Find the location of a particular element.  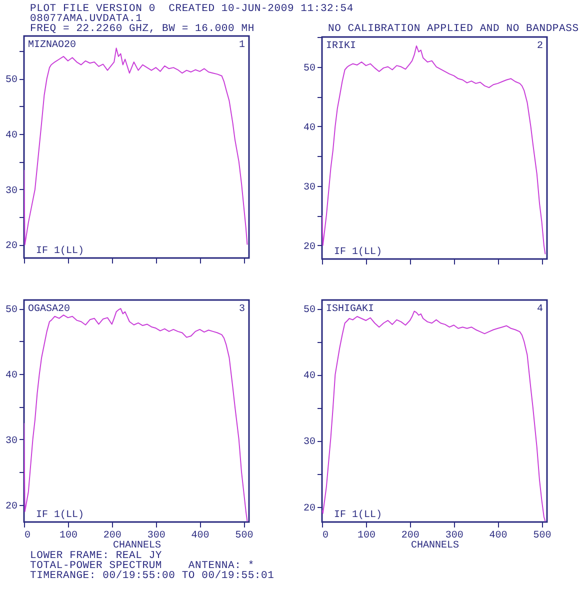

text: FREQ = 22.2260 GHZ, BW = 16.000 MH is located at coordinates (143, 29).